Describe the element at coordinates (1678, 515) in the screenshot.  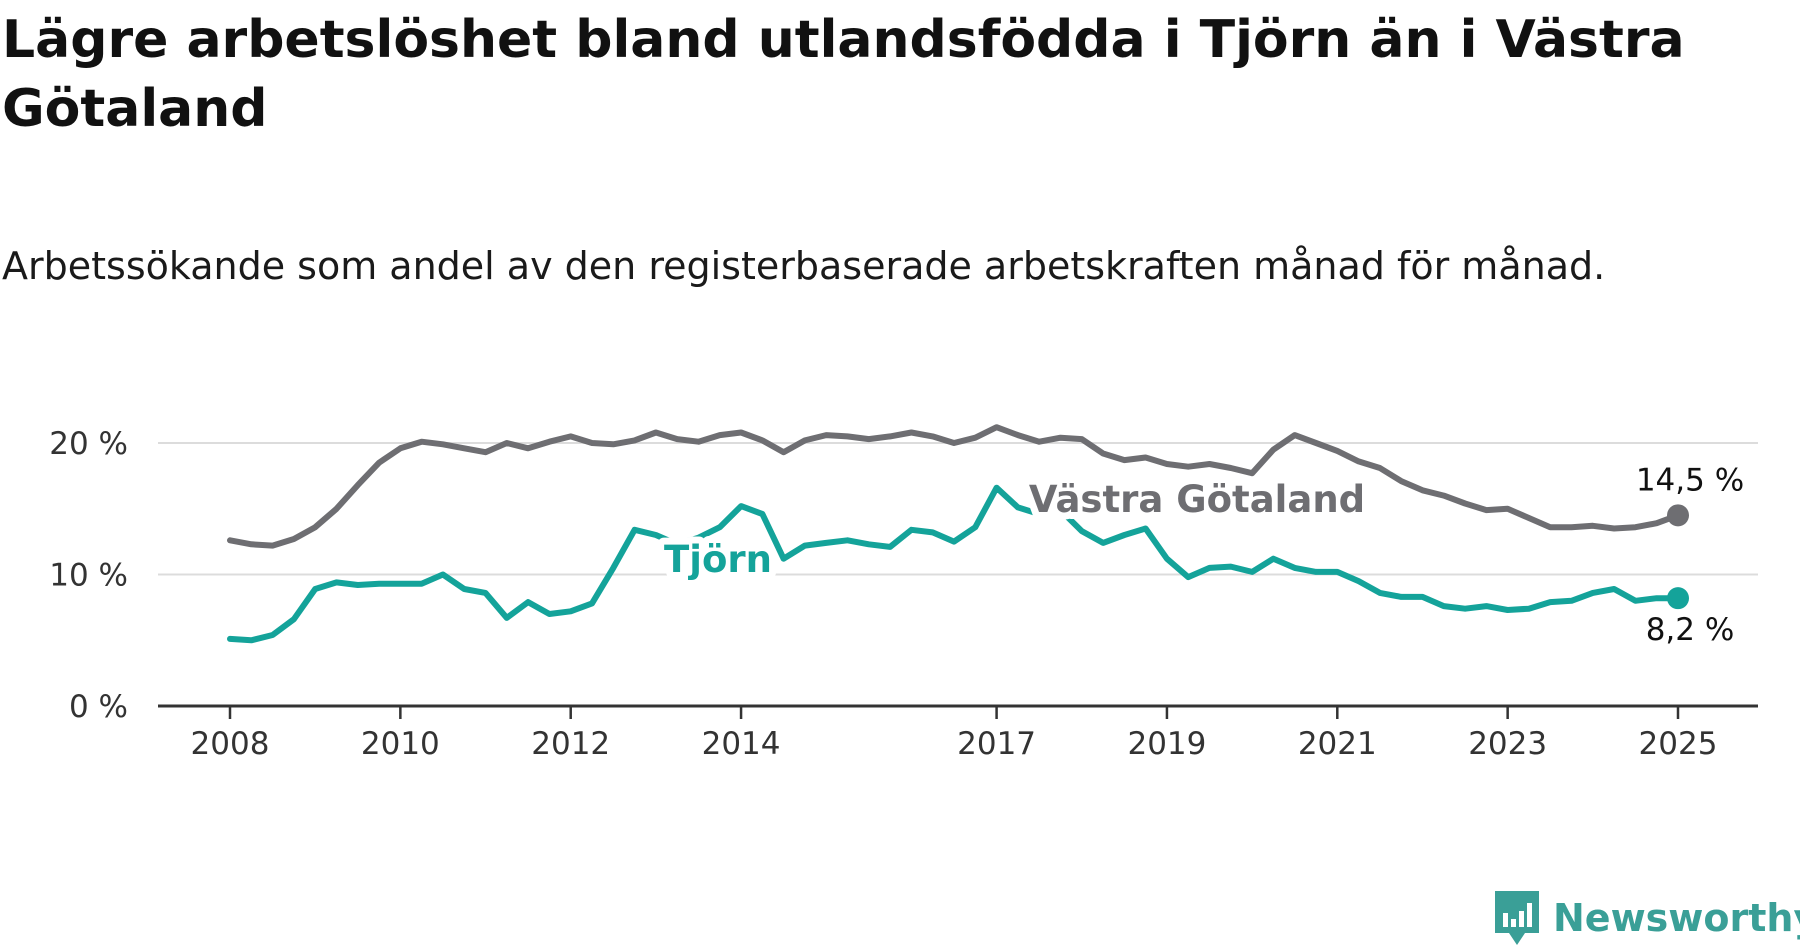
I see `vastra-gotaland-end-point` at that location.